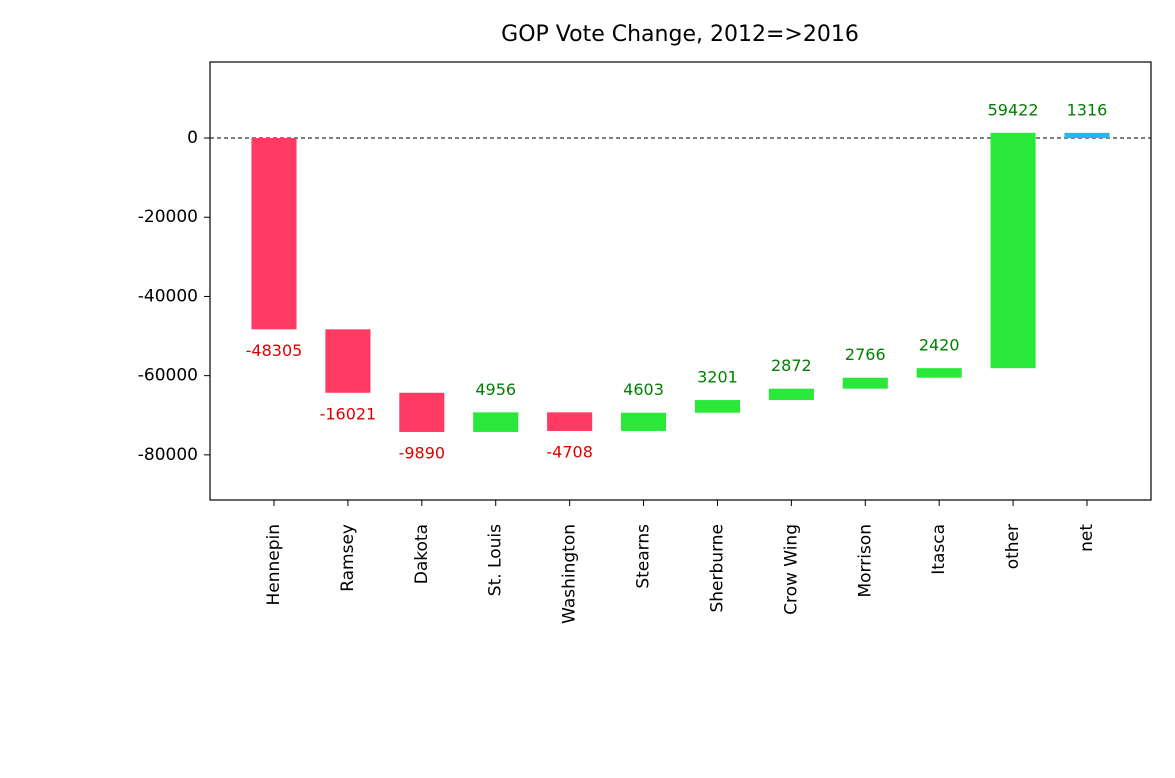 The height and width of the screenshot is (778, 1175). I want to click on x-tick-label: Stearns, so click(644, 556).